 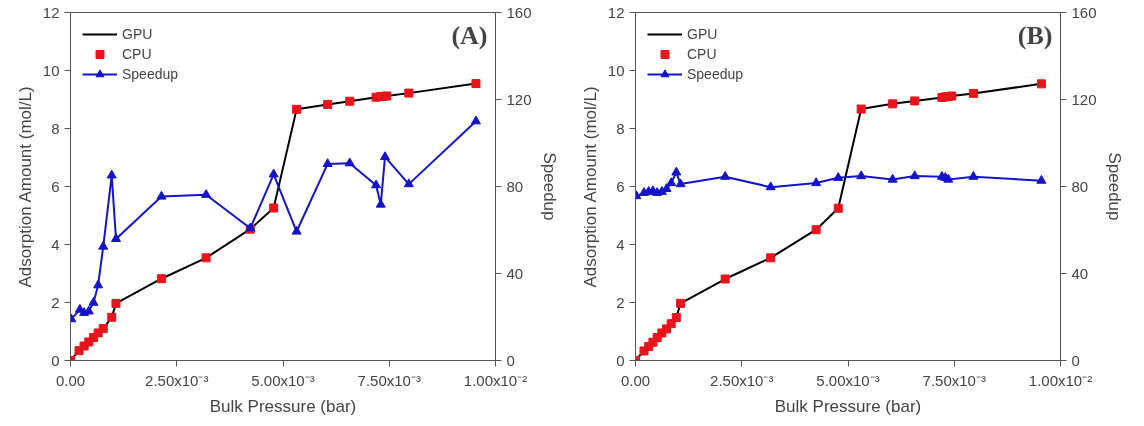 I want to click on annotation: (A), so click(x=469, y=35).